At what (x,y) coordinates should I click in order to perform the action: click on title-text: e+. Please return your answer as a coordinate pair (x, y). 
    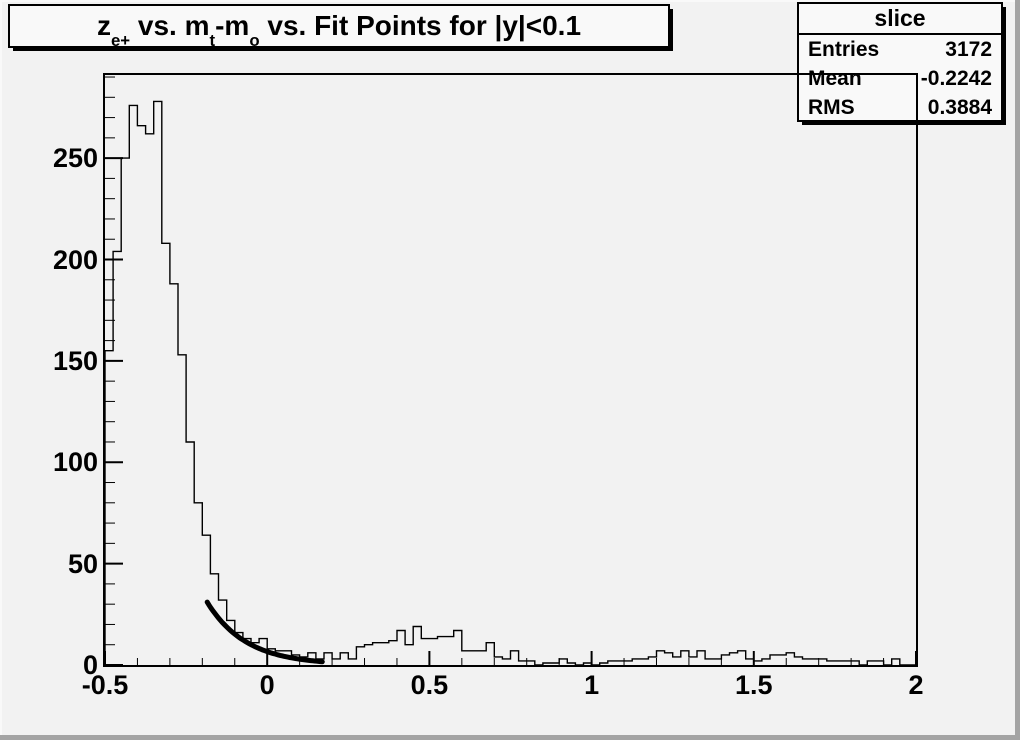
    Looking at the image, I should click on (120, 41).